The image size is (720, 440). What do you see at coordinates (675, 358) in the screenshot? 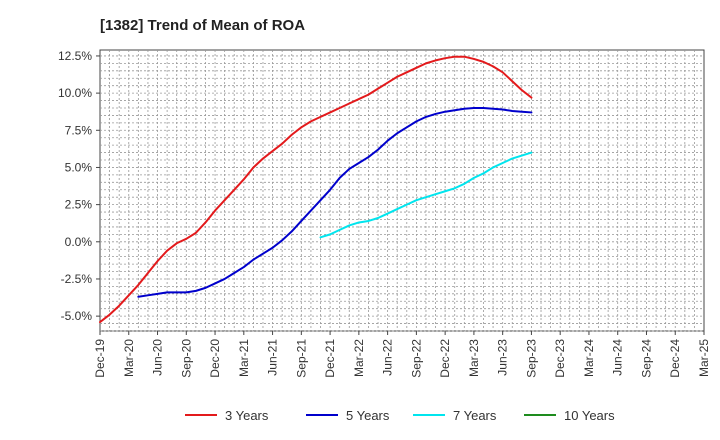
I see `x-tick-label: Dec-24` at bounding box center [675, 358].